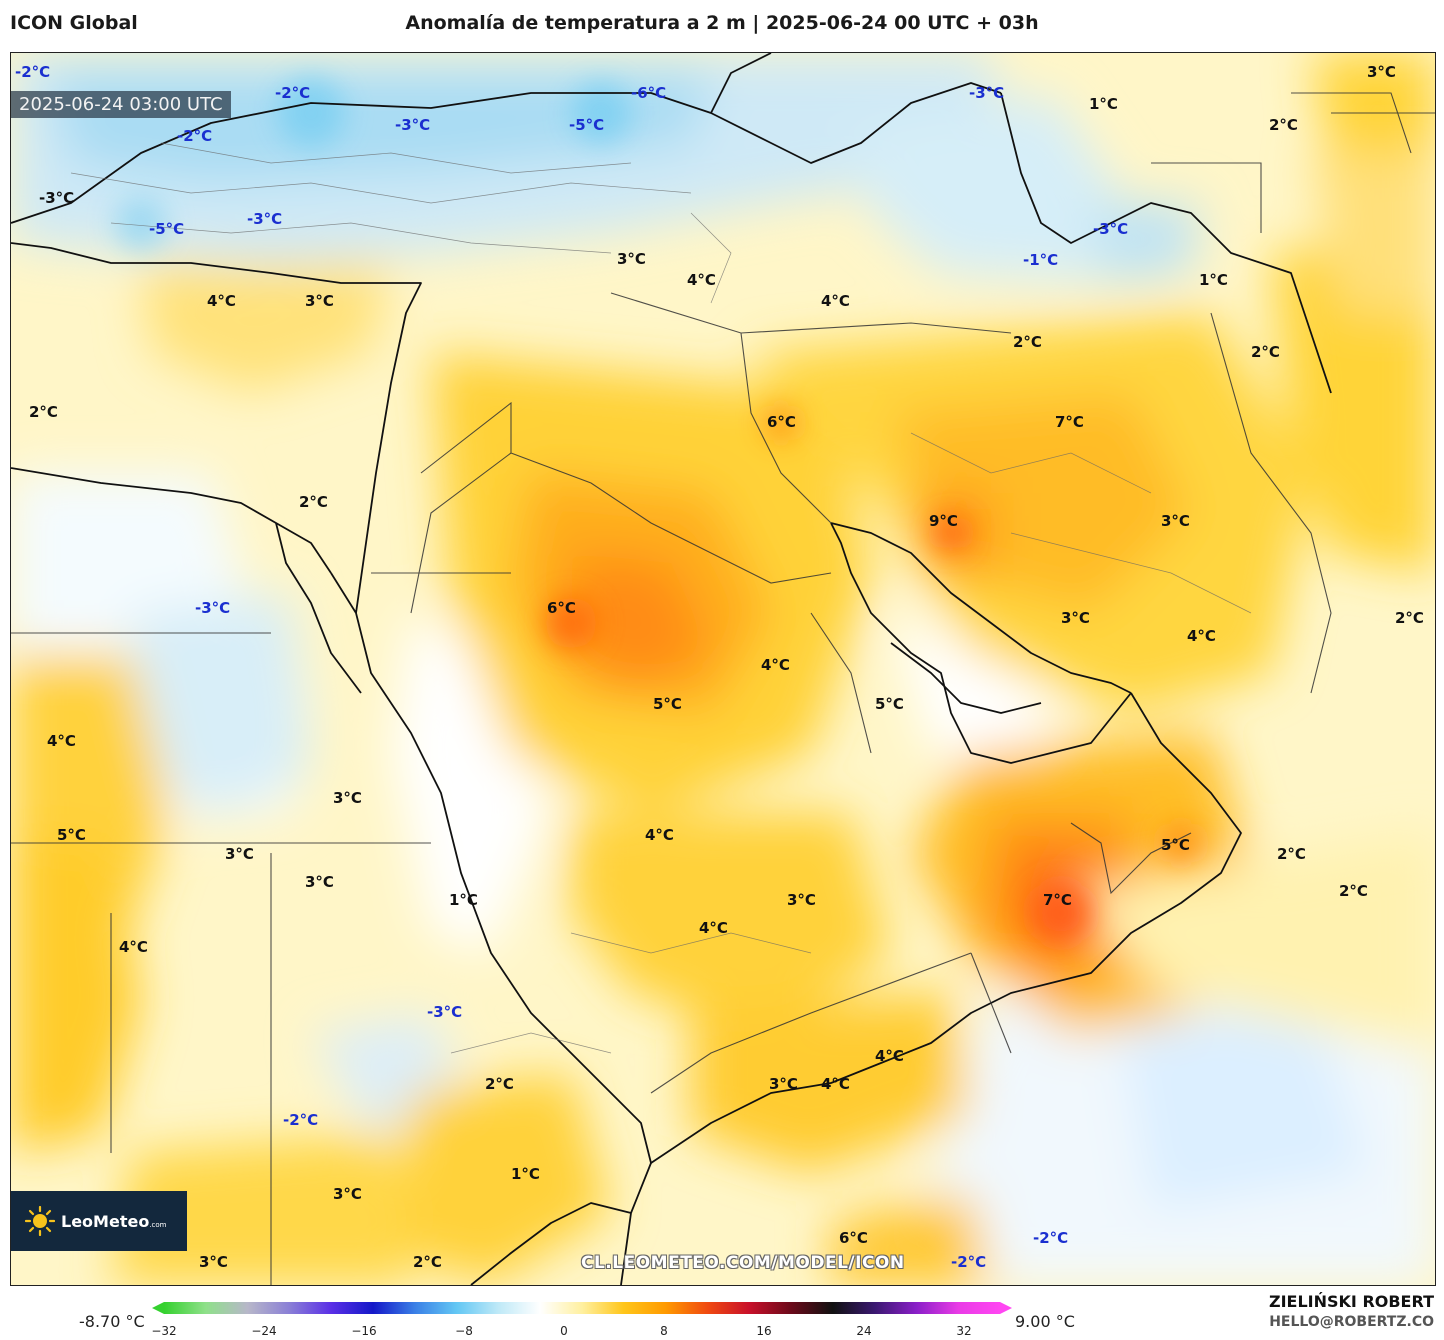 The height and width of the screenshot is (1340, 1444). What do you see at coordinates (582, 1308) in the screenshot?
I see `colorbar` at bounding box center [582, 1308].